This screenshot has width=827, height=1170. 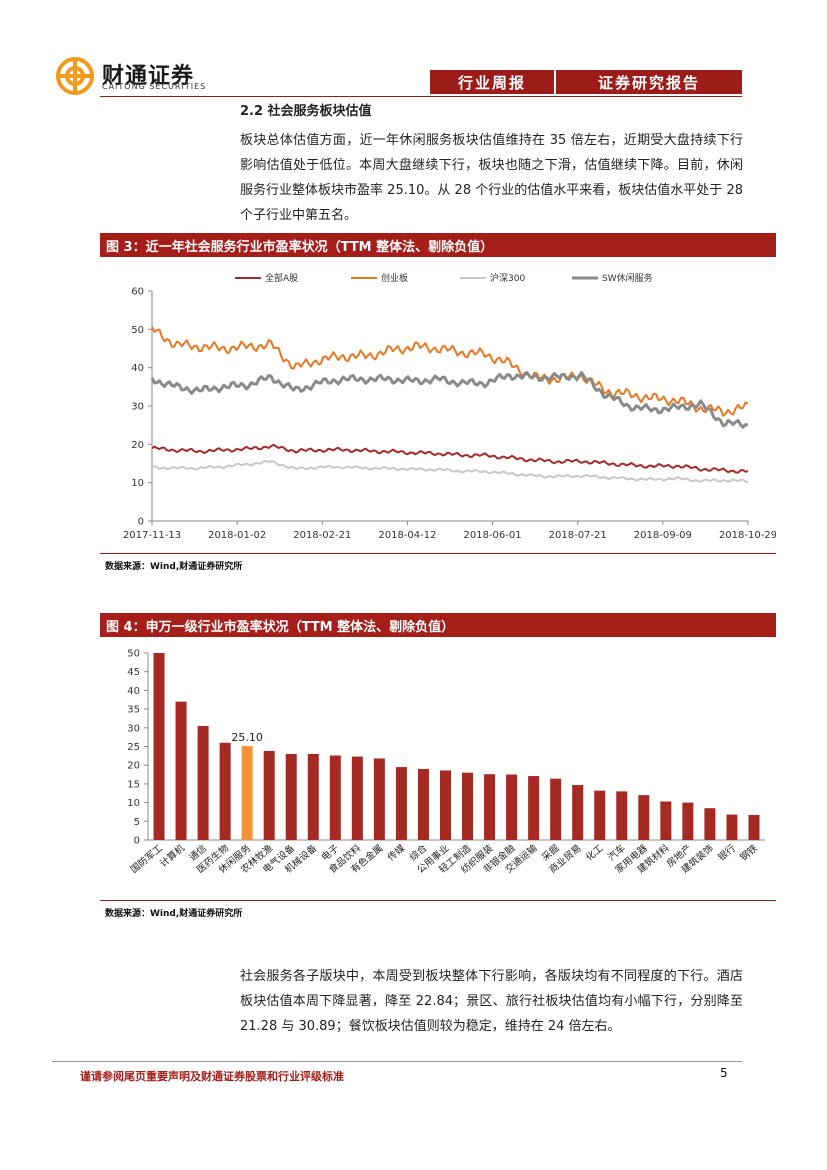 I want to click on y-tick-label: 25, so click(x=133, y=747).